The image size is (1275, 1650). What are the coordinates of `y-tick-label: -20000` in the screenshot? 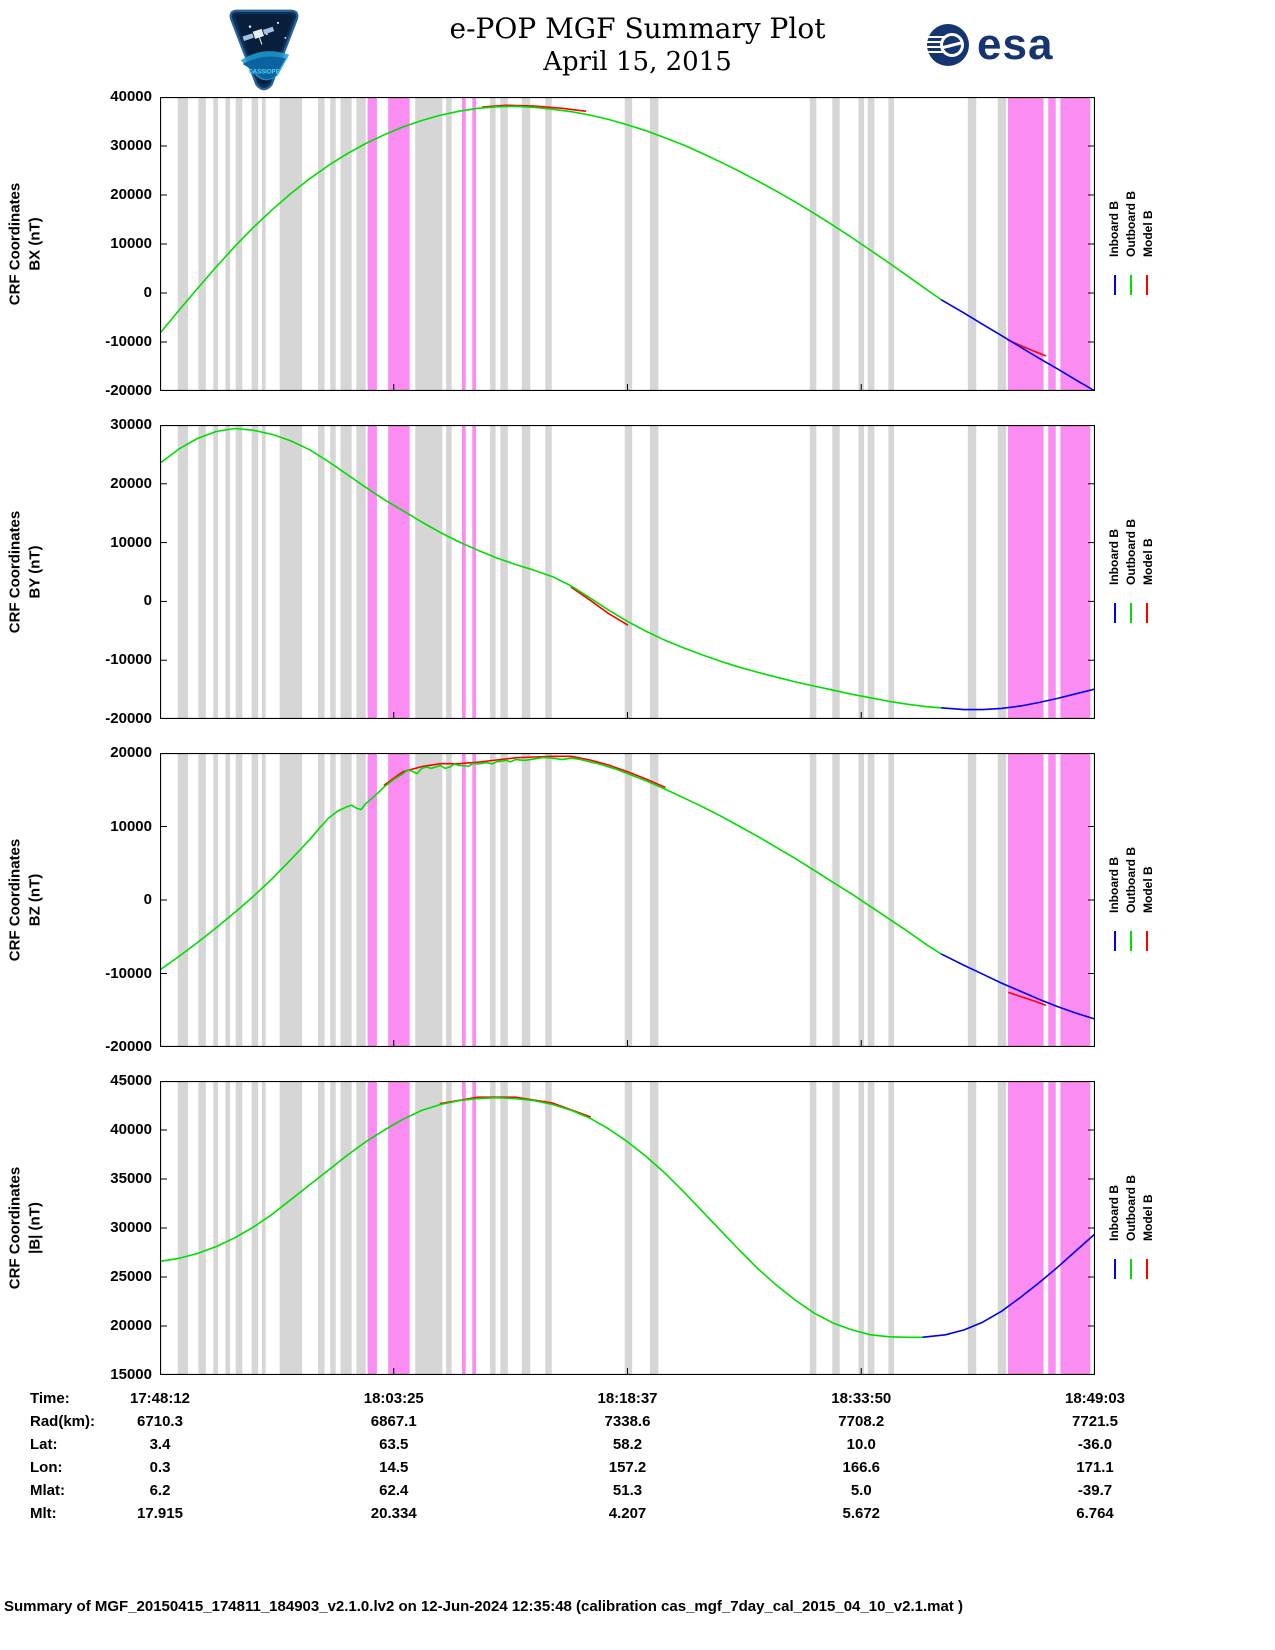 It's located at (128, 390).